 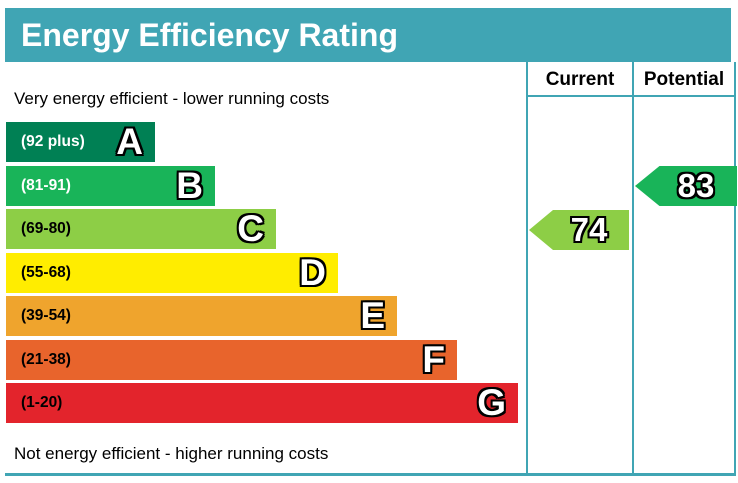 I want to click on band-f-letter: F, so click(x=433, y=359).